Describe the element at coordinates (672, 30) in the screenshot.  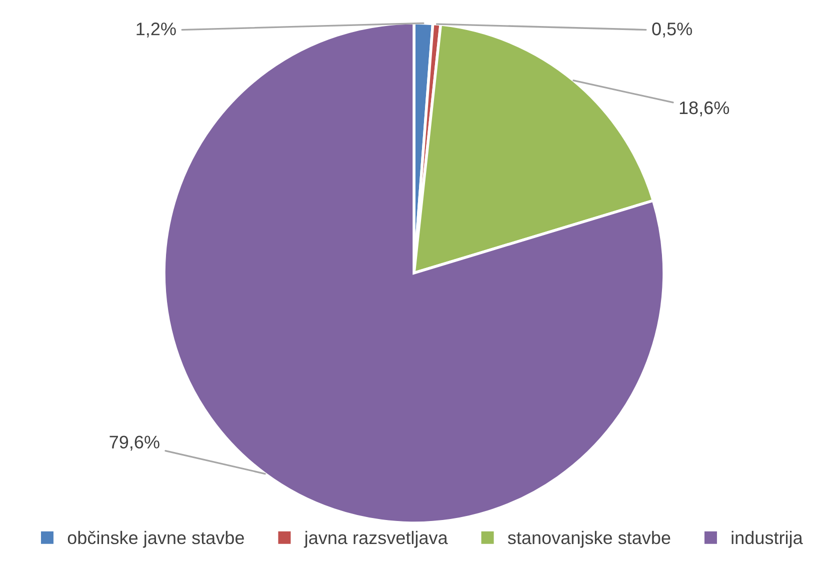
I see `data-label: 0,5%` at that location.